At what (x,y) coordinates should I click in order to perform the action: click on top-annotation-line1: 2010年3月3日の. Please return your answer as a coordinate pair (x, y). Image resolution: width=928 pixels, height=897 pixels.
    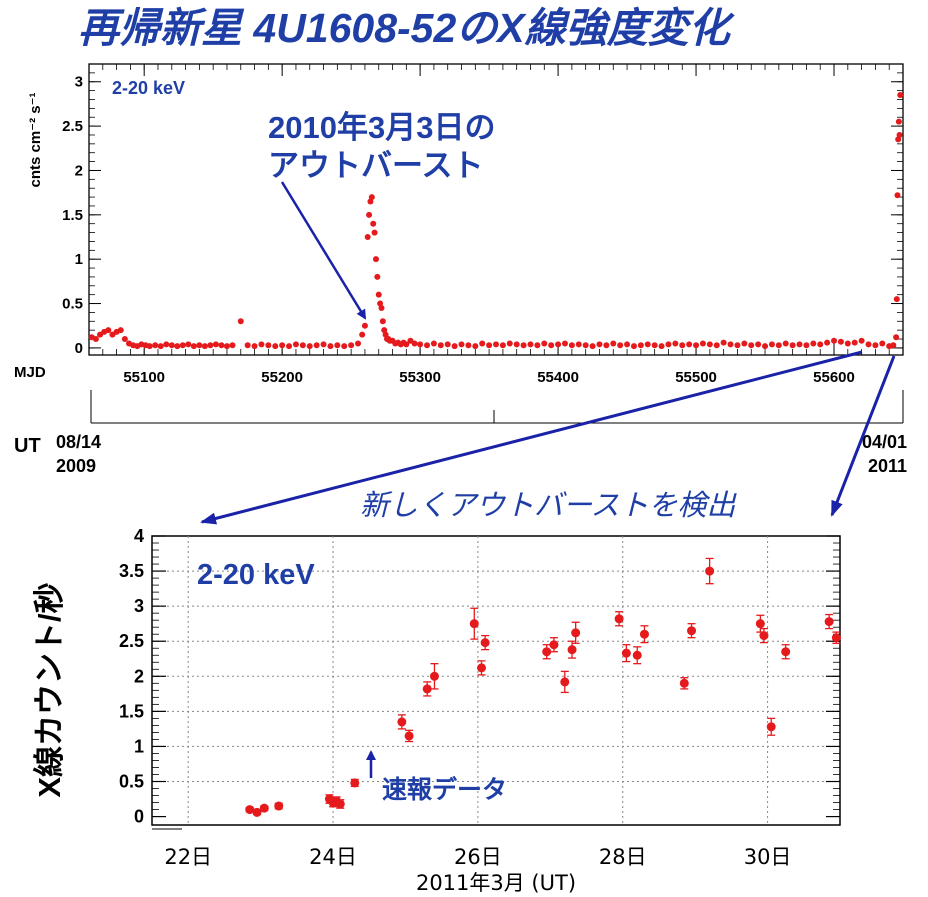
    Looking at the image, I should click on (381, 127).